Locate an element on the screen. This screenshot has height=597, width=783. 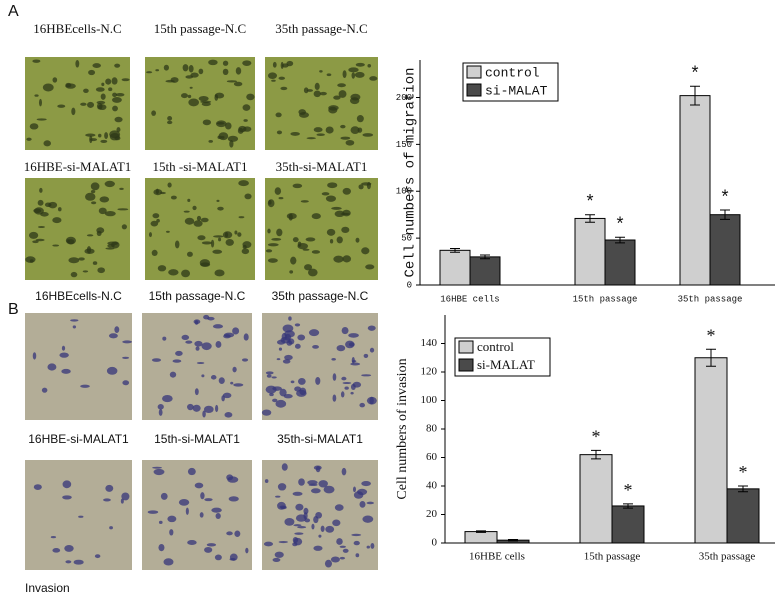
x-tick-label: 35th passage is located at coordinates (710, 299).